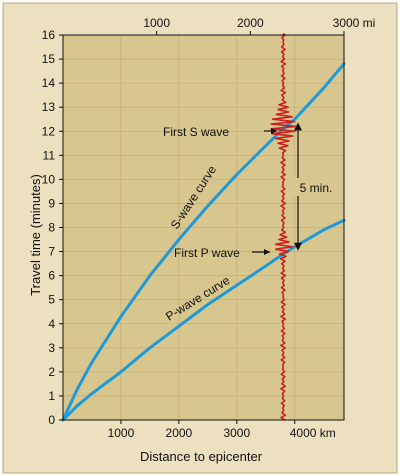  I want to click on y-tick-label: 10, so click(49, 179).